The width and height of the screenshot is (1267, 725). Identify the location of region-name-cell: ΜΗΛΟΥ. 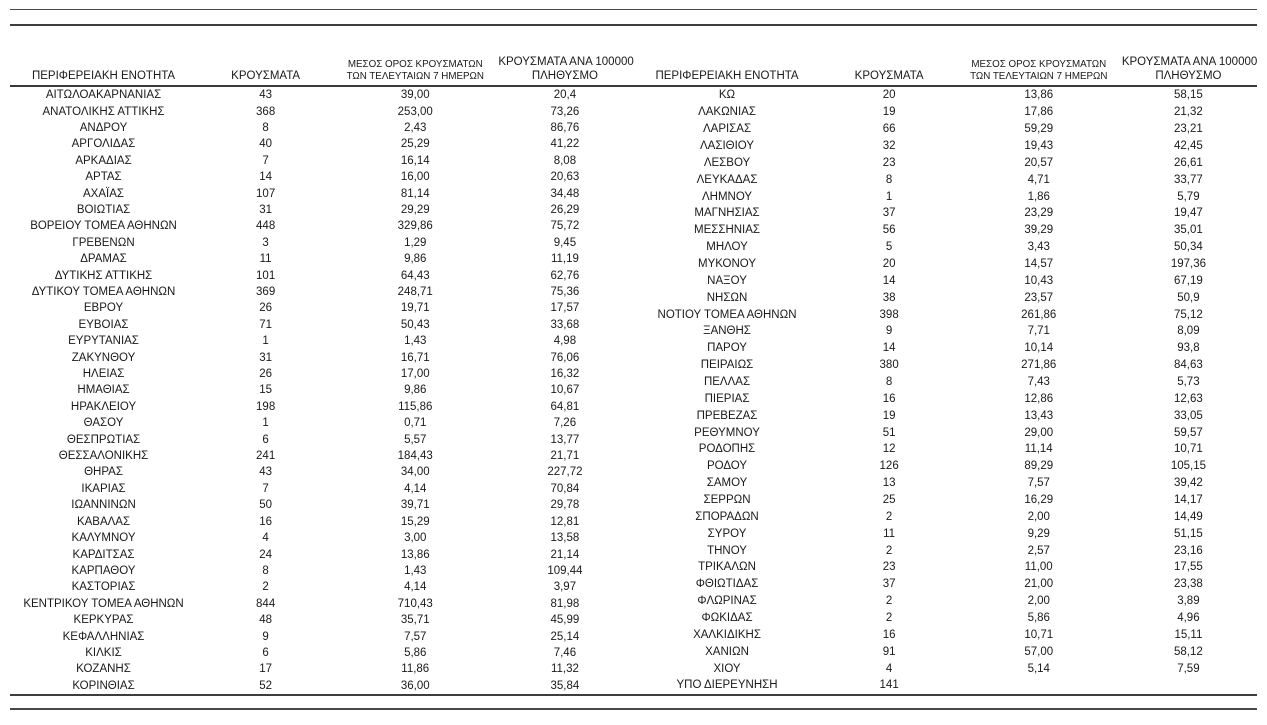
(727, 247).